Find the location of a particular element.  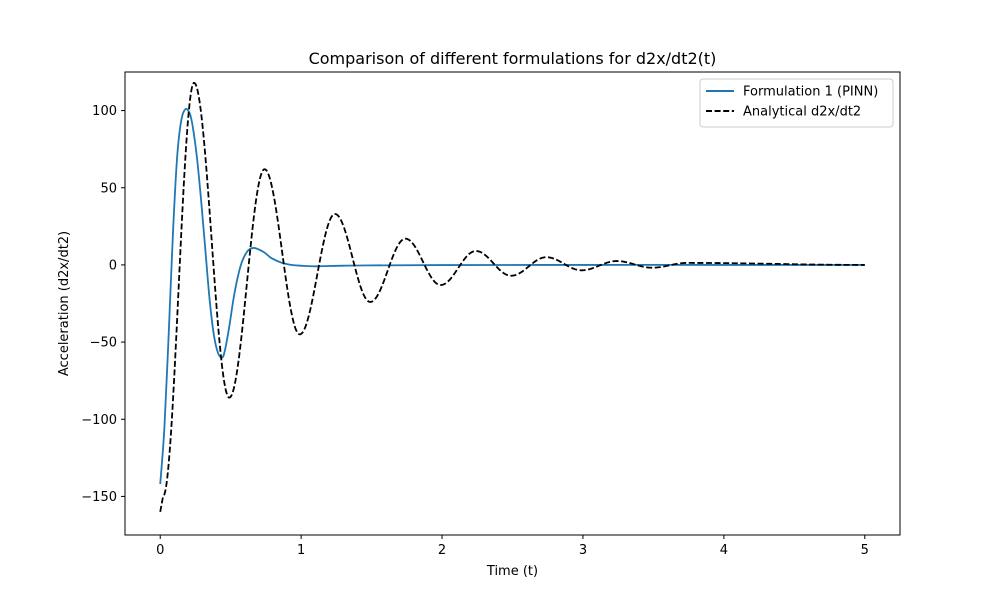

x-axis-label: Time (t) is located at coordinates (512, 571).